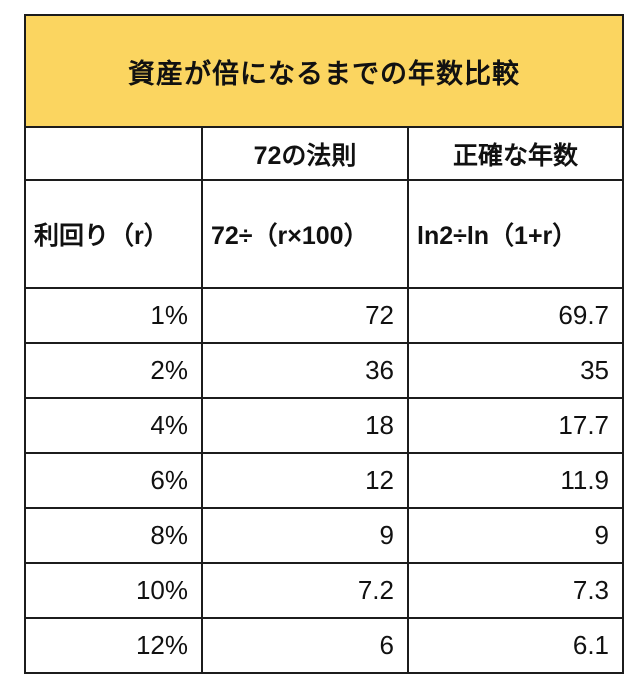 The height and width of the screenshot is (690, 640). What do you see at coordinates (113, 645) in the screenshot?
I see `rate-cell: 12%` at bounding box center [113, 645].